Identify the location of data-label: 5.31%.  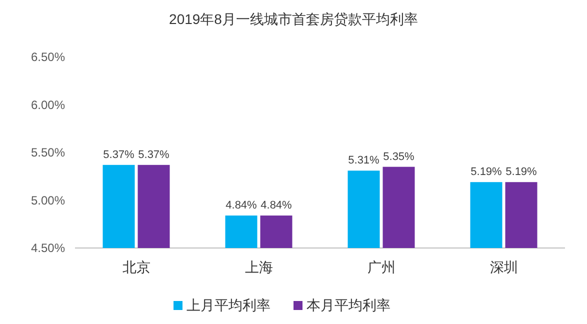
(364, 160).